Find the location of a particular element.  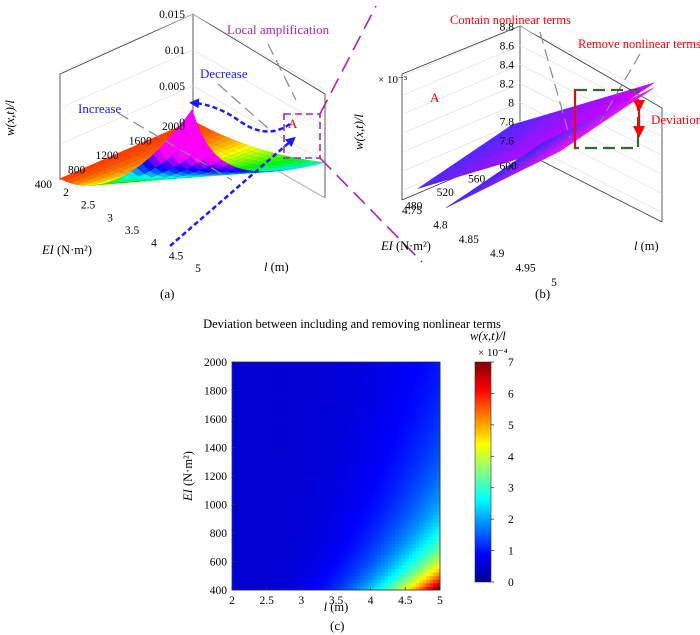

panel-c-y-tick: 600 is located at coordinates (219, 563).